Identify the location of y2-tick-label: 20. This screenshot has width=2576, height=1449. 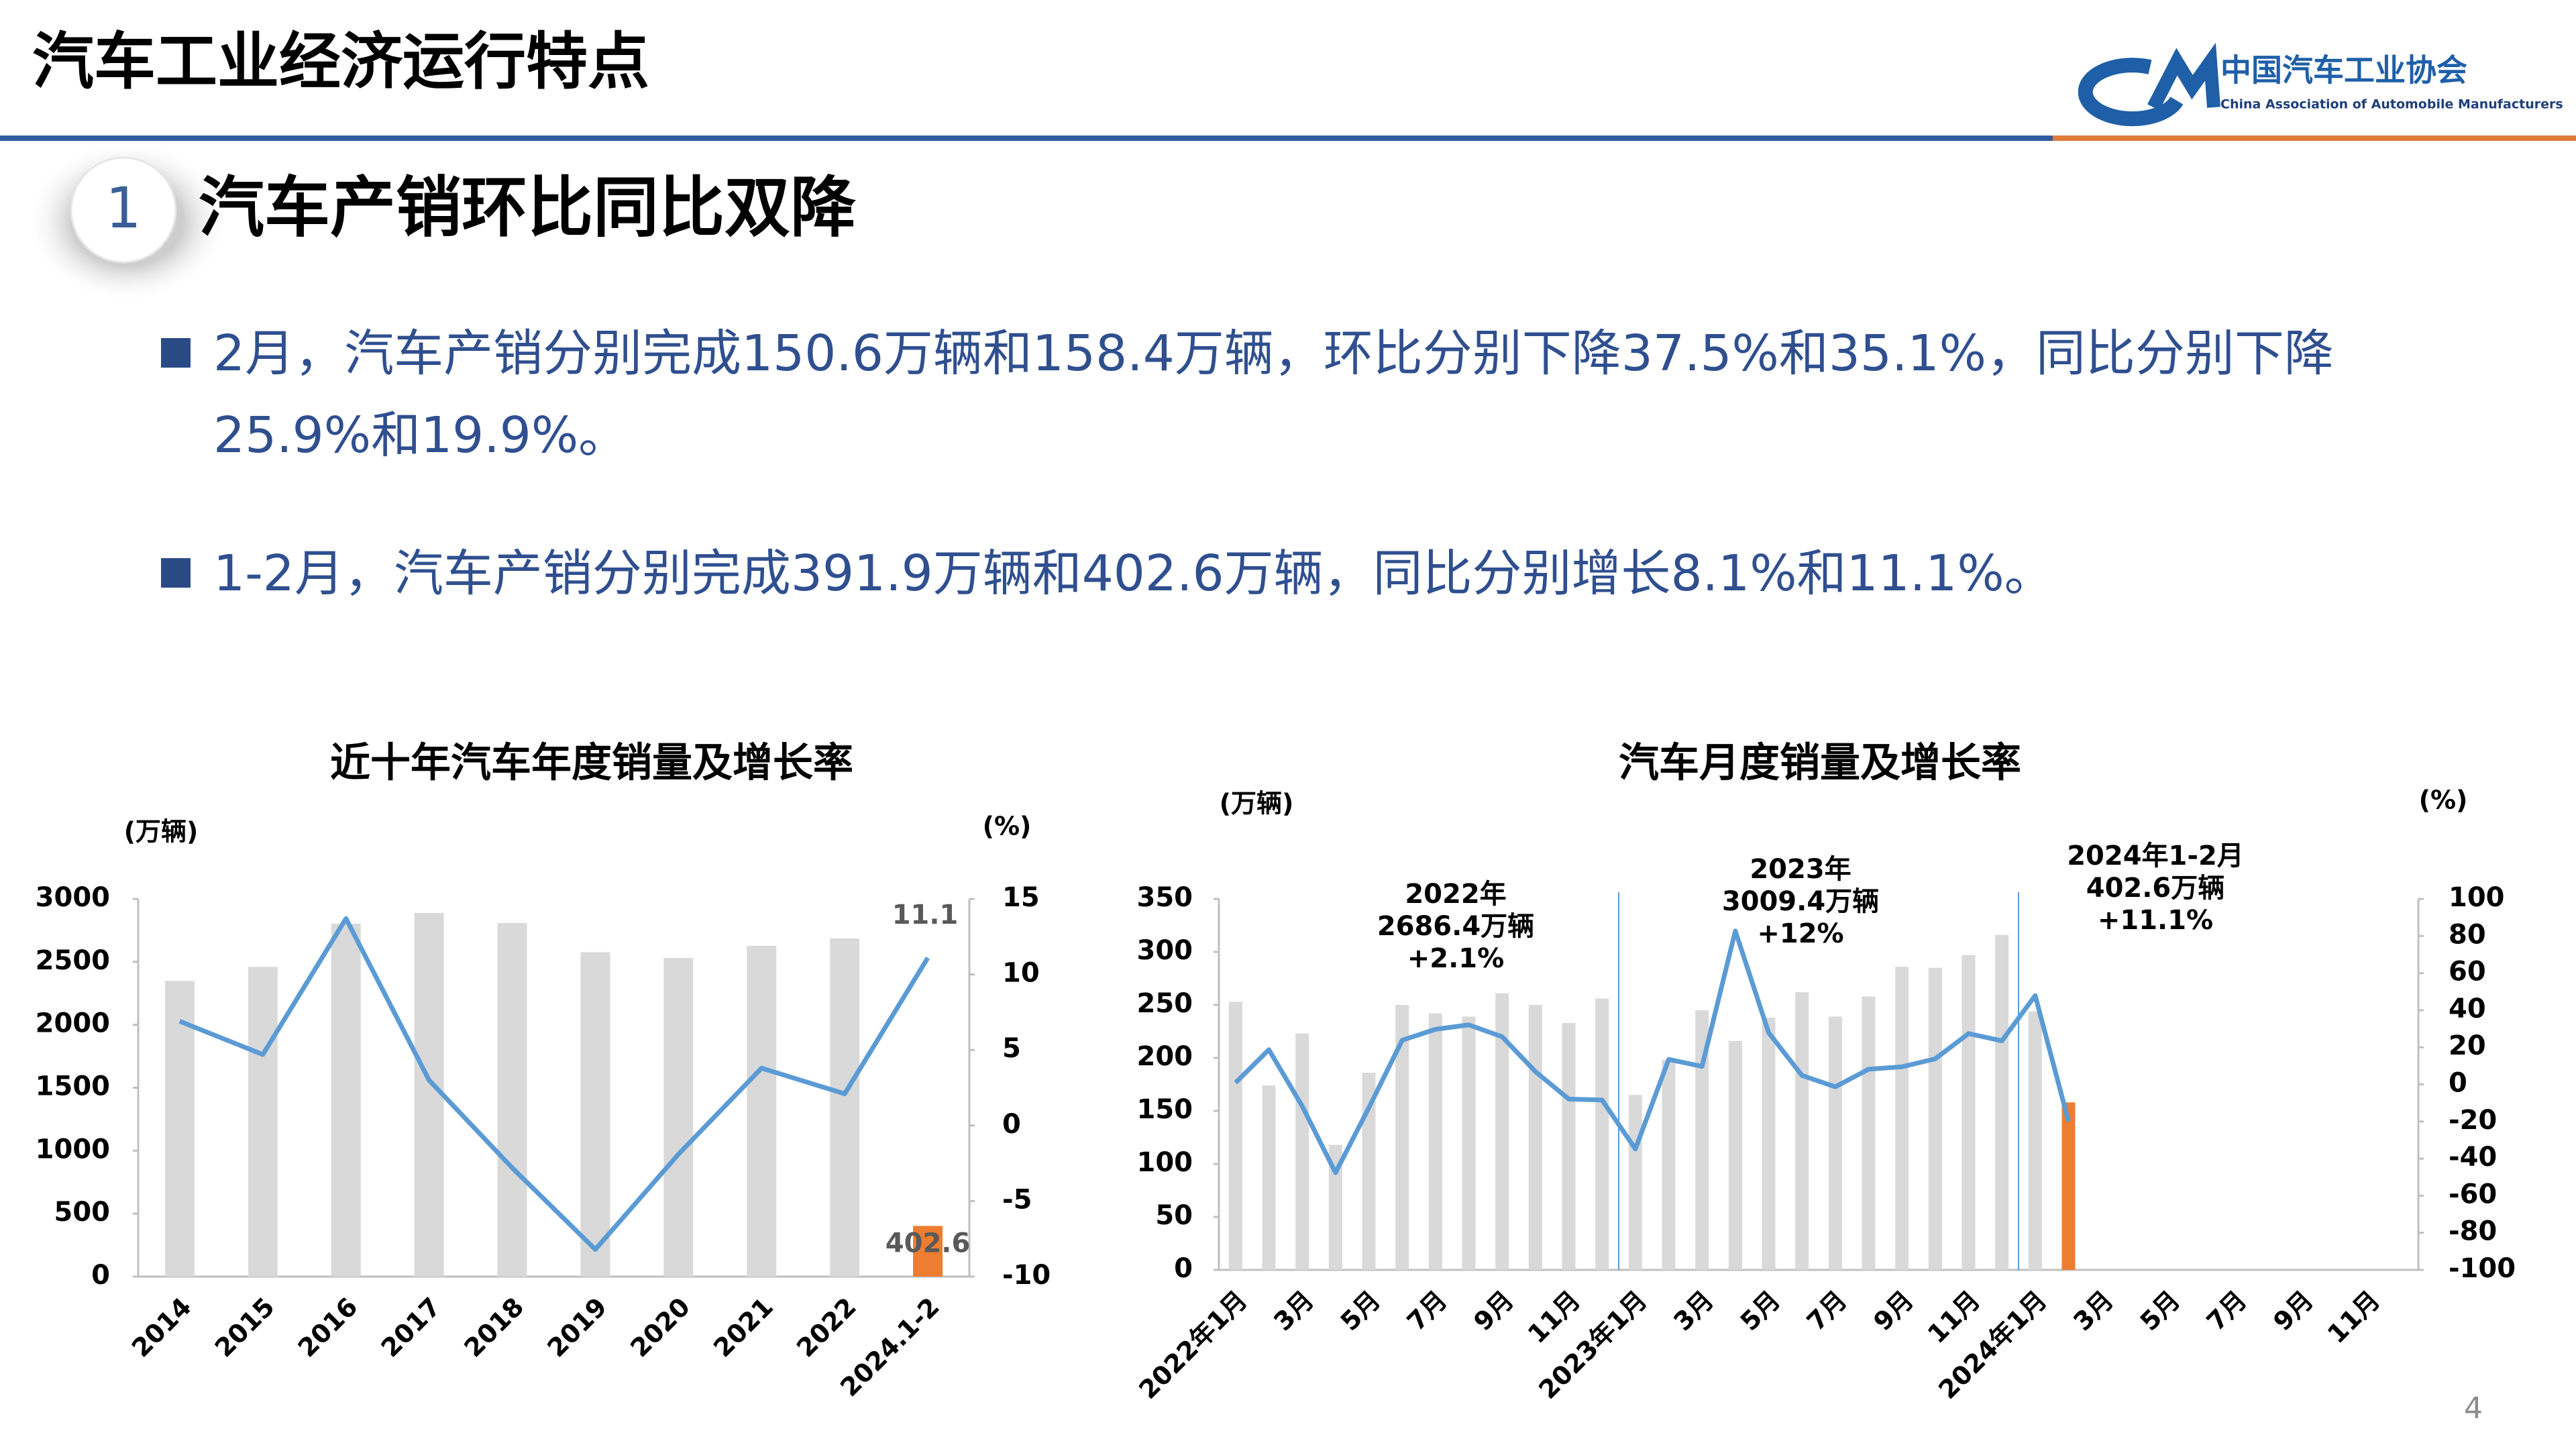
(2467, 1045).